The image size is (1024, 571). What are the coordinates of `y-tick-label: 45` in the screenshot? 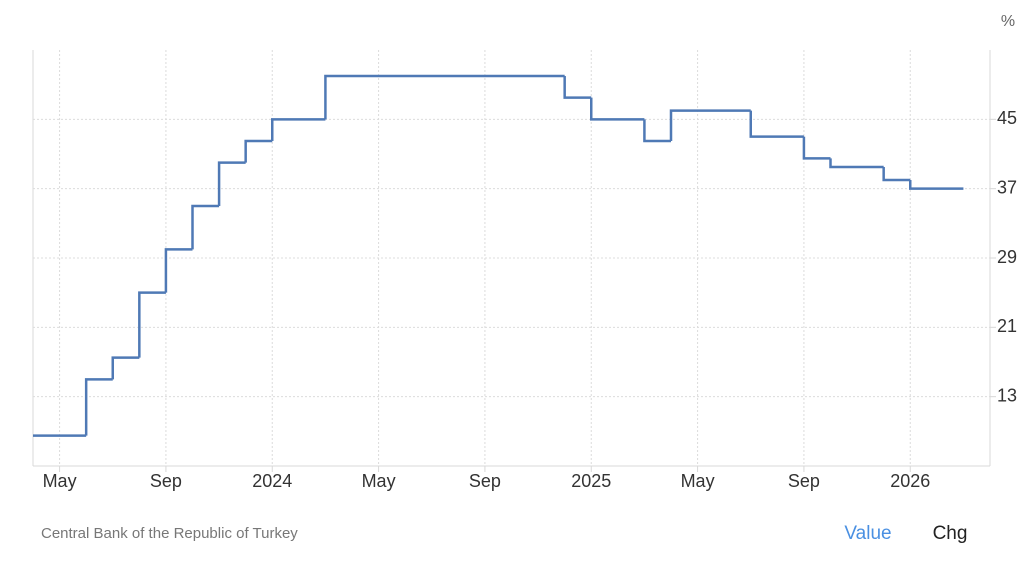 It's located at (1007, 118).